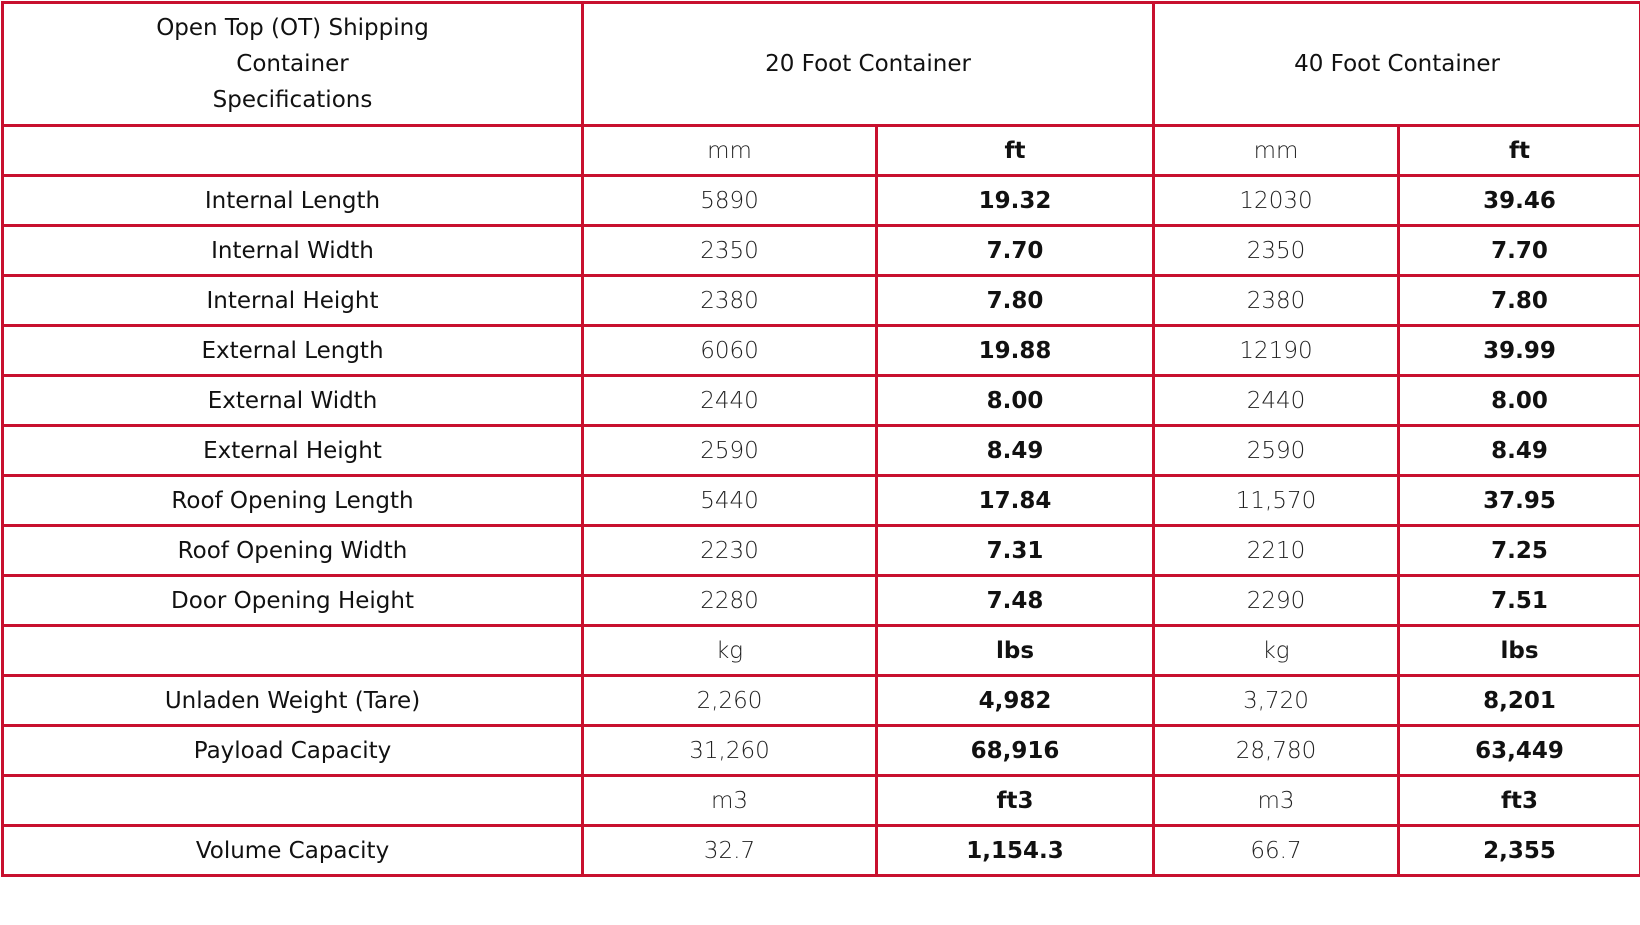 This screenshot has height=925, width=1640. What do you see at coordinates (293, 601) in the screenshot?
I see `row-label: Door Opening Height` at bounding box center [293, 601].